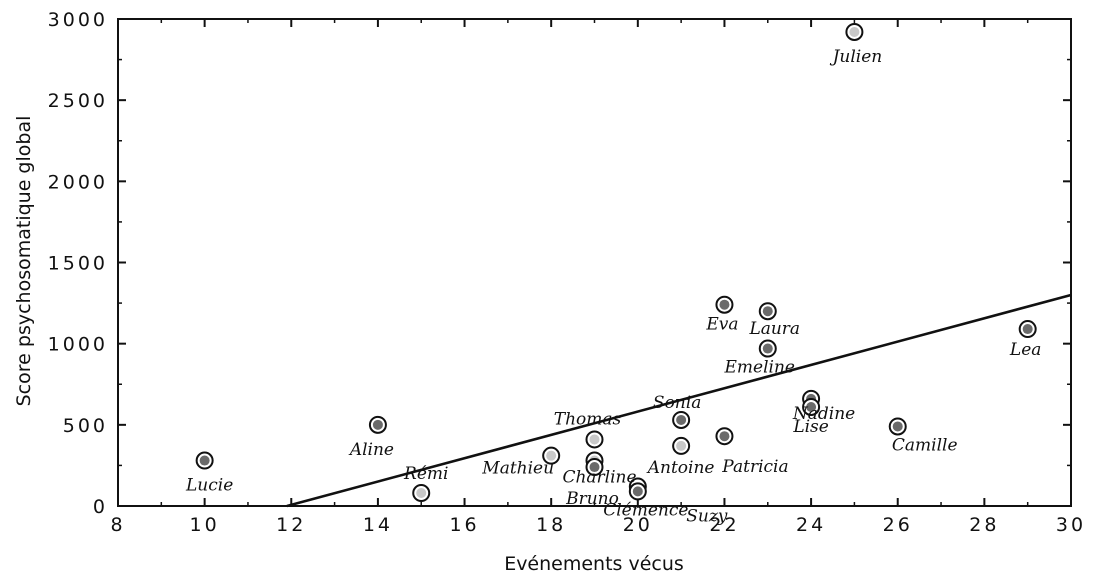 The width and height of the screenshot is (1098, 576). What do you see at coordinates (517, 469) in the screenshot?
I see `point-label: Mathieu` at bounding box center [517, 469].